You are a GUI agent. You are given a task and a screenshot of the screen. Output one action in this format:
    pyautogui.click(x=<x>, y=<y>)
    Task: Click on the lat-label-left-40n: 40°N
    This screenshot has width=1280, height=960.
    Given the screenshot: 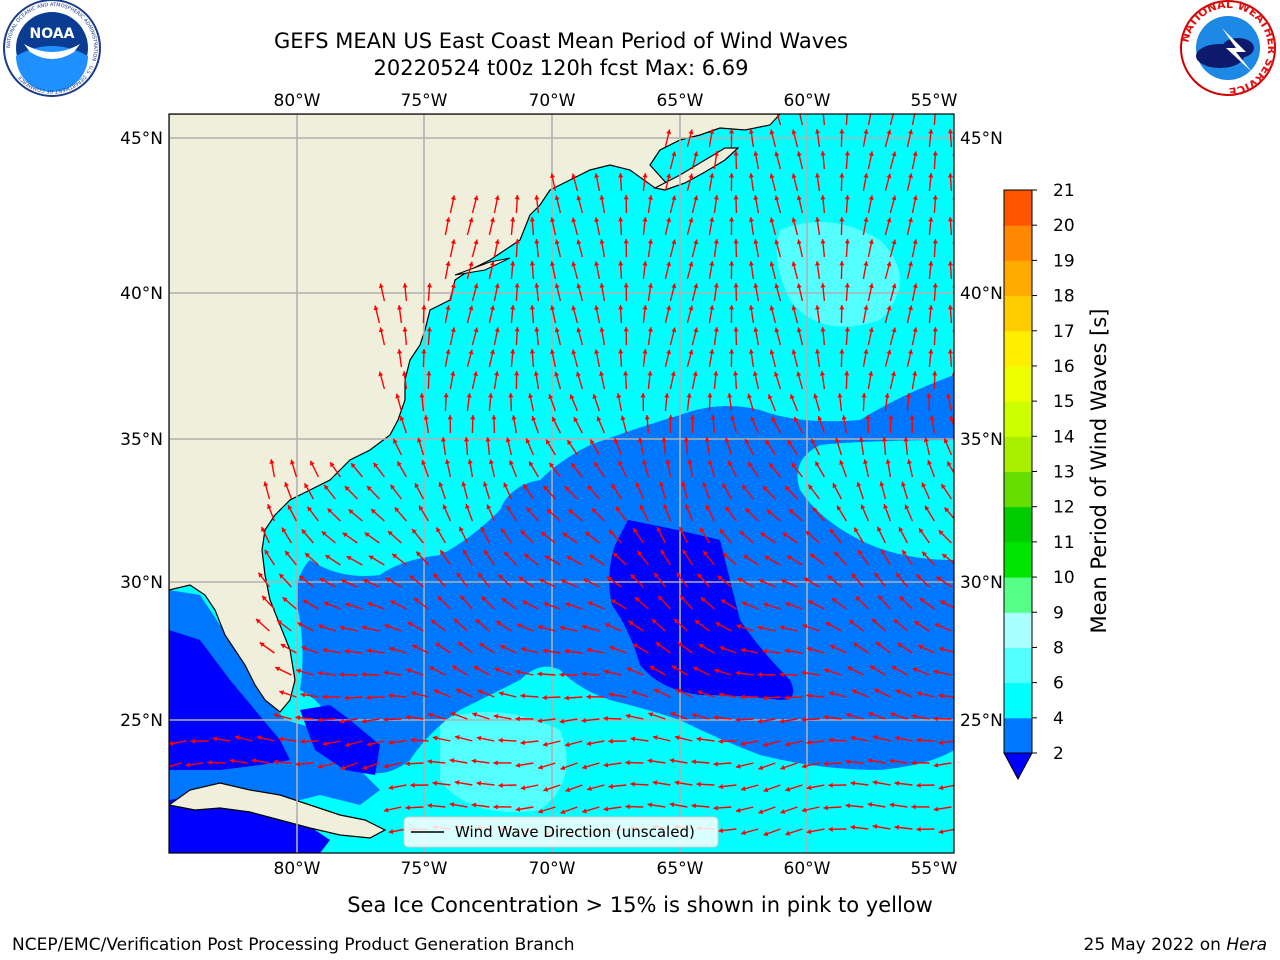 What is the action you would take?
    pyautogui.click(x=141, y=294)
    